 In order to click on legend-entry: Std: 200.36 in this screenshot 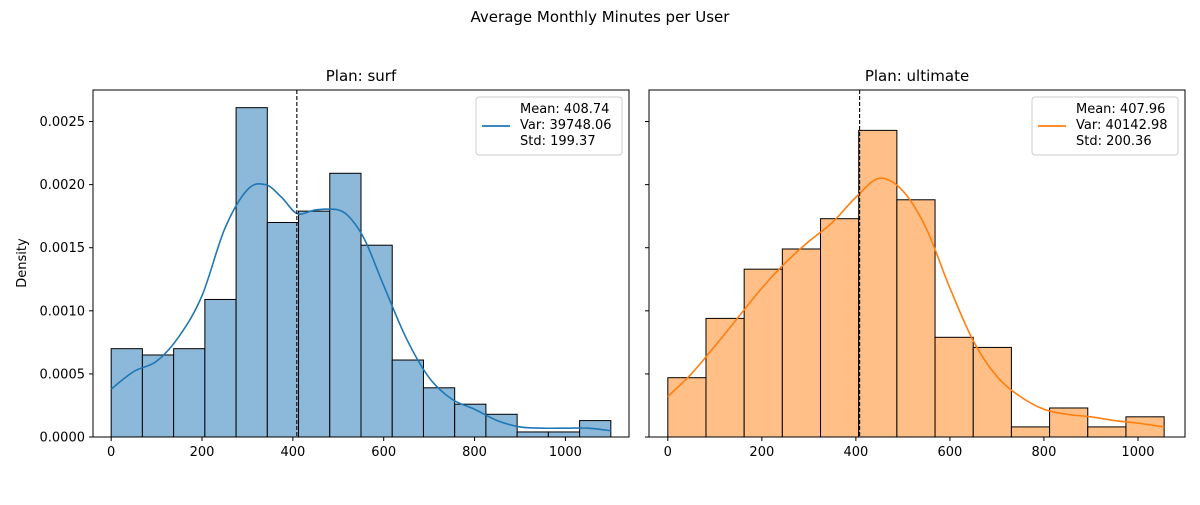, I will do `click(1114, 141)`.